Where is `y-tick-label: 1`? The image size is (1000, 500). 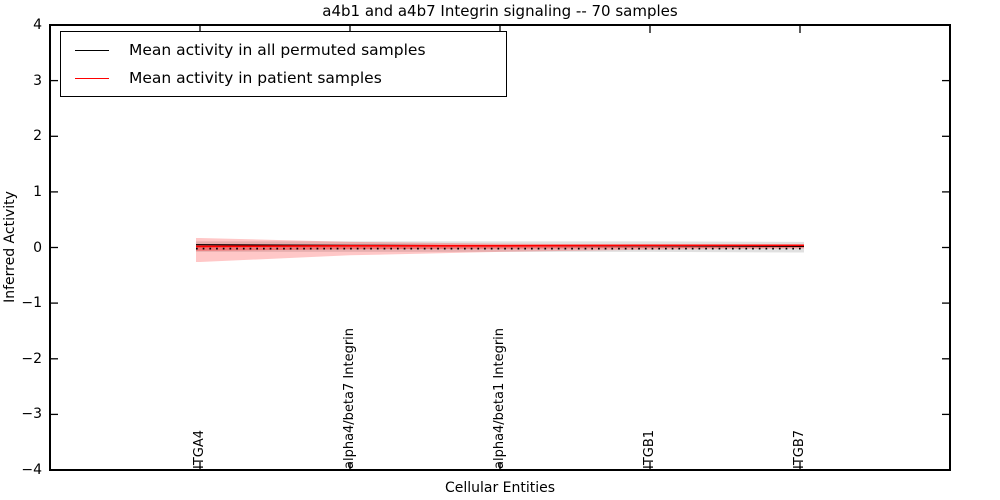
y-tick-label: 1 is located at coordinates (37, 191).